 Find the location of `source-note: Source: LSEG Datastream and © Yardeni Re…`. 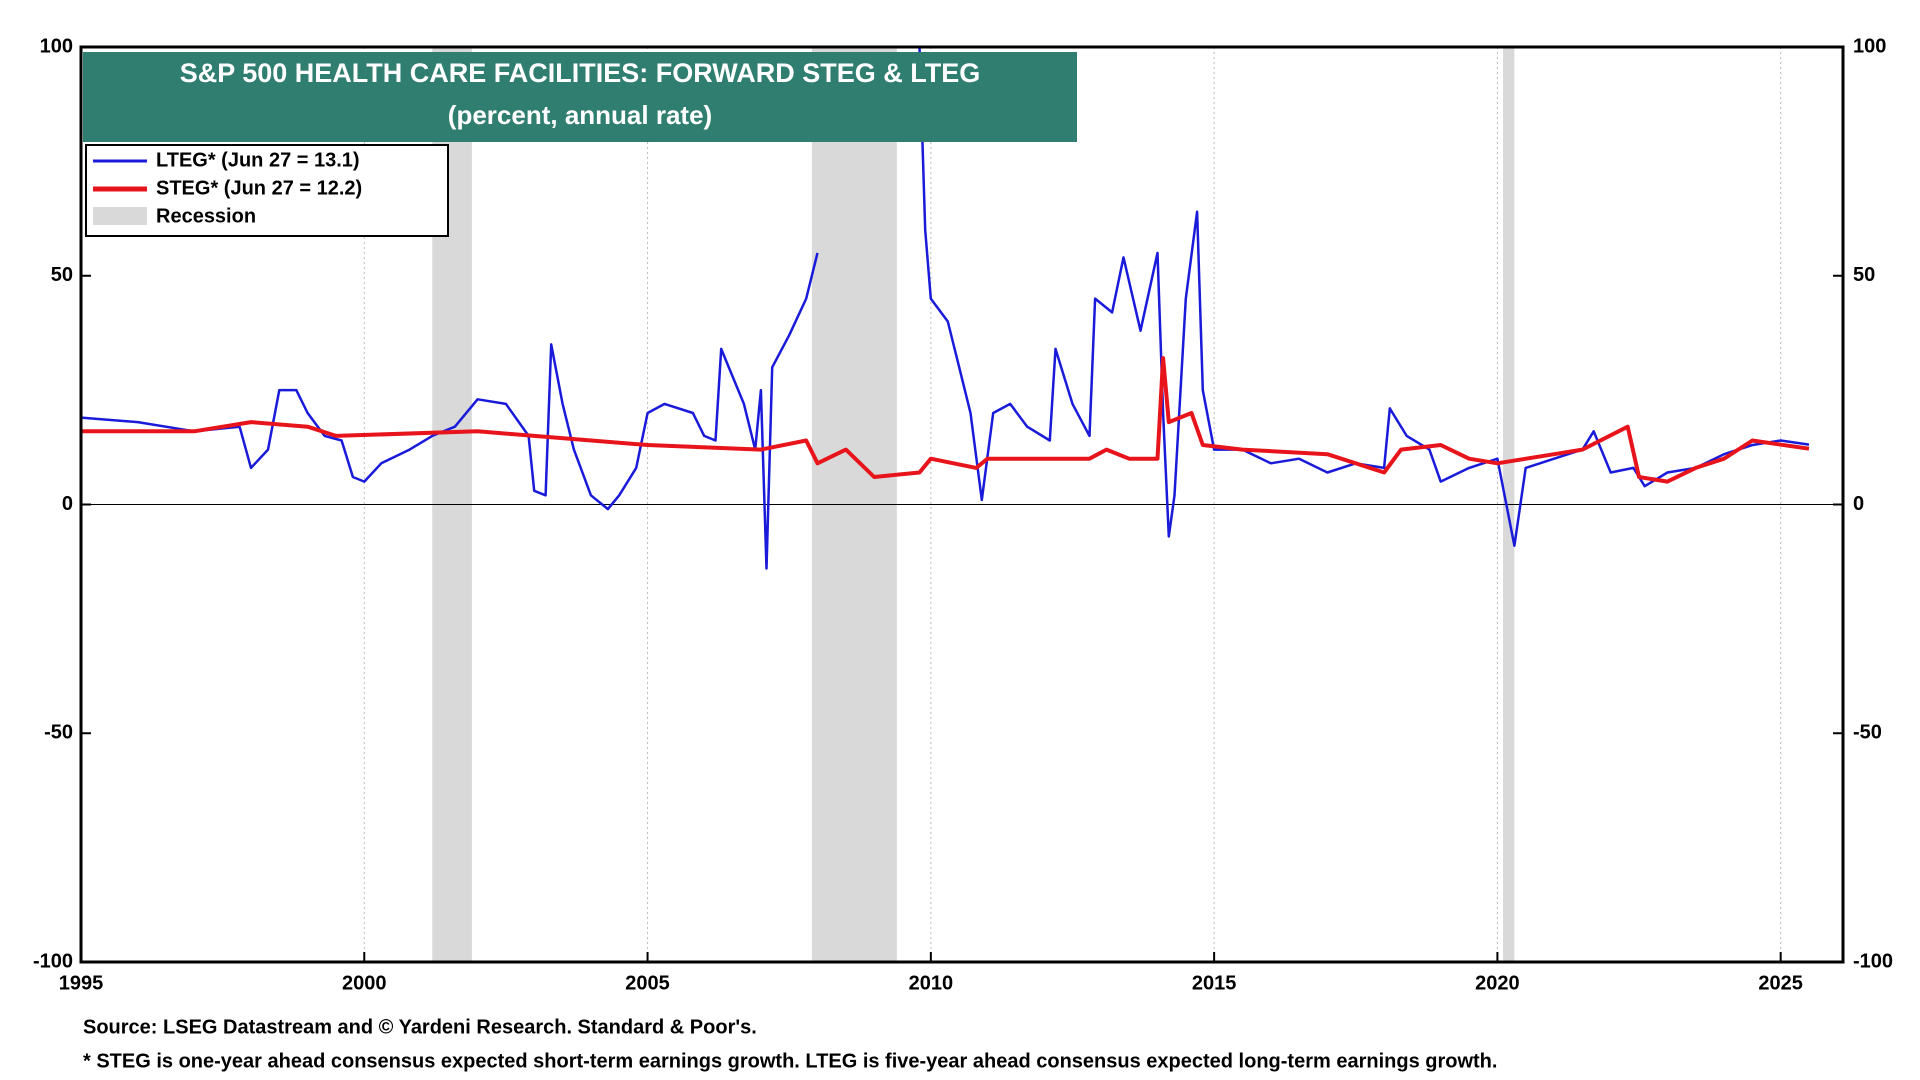

source-note: Source: LSEG Datastream and © Yardeni Re… is located at coordinates (420, 1027).